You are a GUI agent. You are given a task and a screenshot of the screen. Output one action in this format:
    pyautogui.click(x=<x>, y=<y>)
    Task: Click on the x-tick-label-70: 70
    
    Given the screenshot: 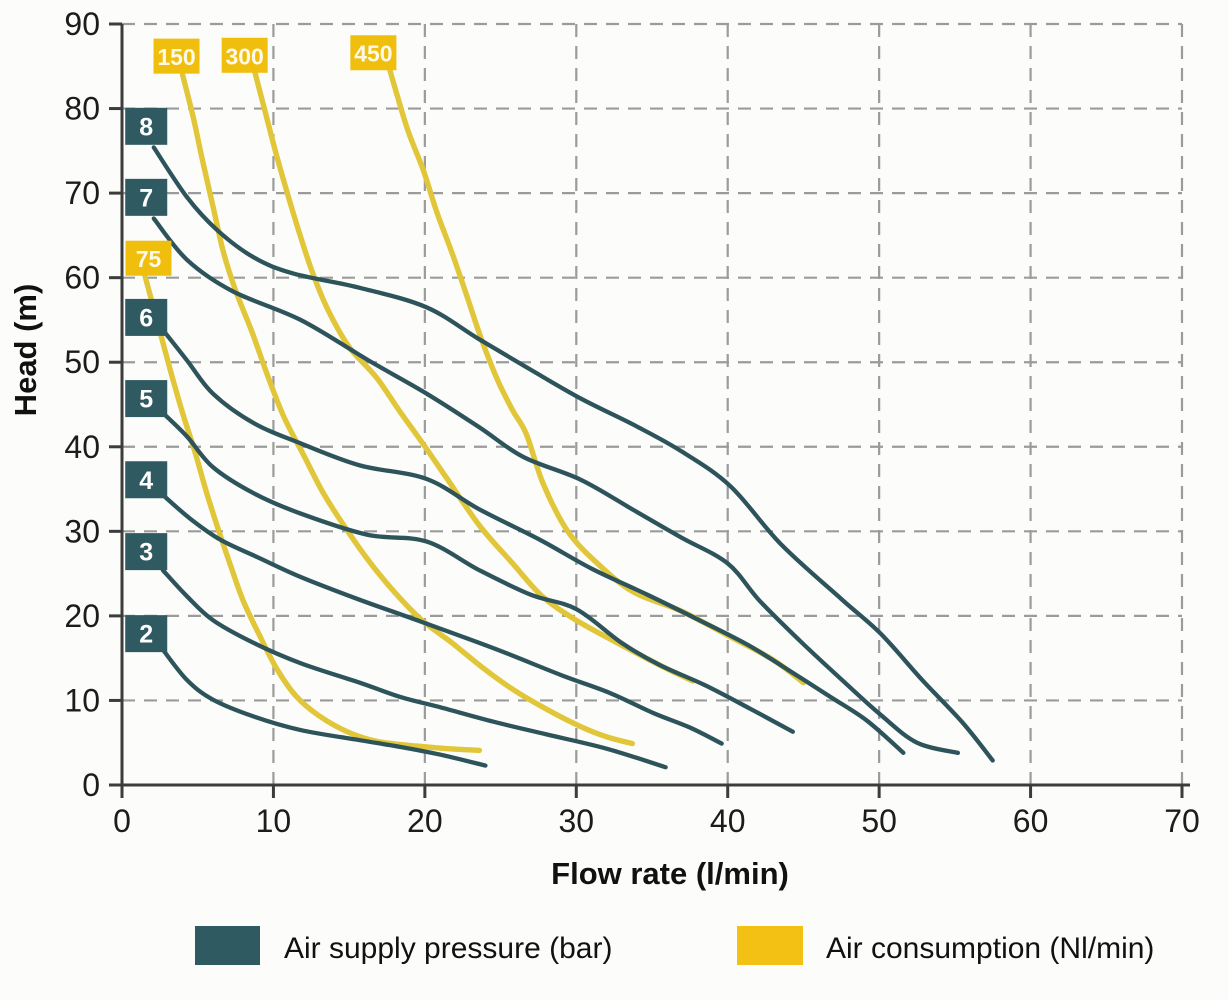 What is the action you would take?
    pyautogui.click(x=1182, y=821)
    